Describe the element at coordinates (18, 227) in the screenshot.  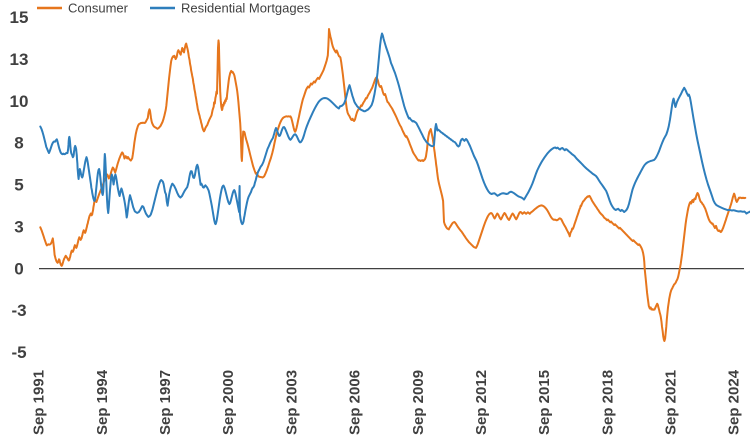
I see `svg-text: 3` at that location.